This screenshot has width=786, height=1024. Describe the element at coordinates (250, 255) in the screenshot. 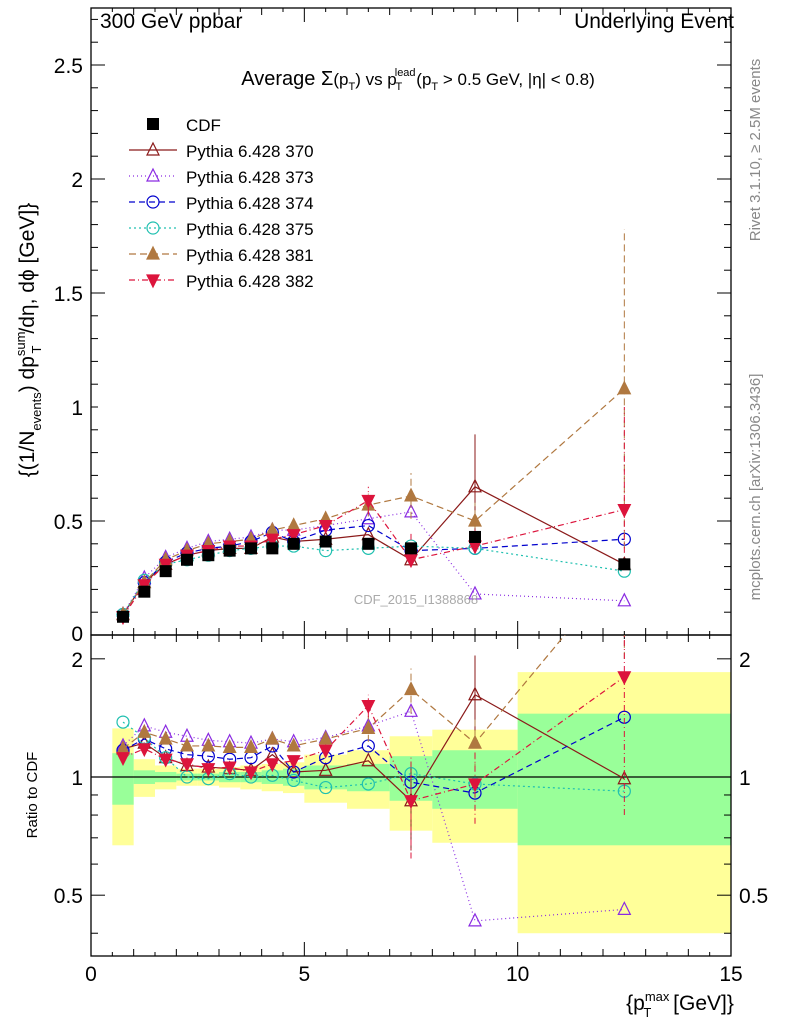

I see `legend-pythia-6-428-381-label: Pythia 6.428 381` at that location.